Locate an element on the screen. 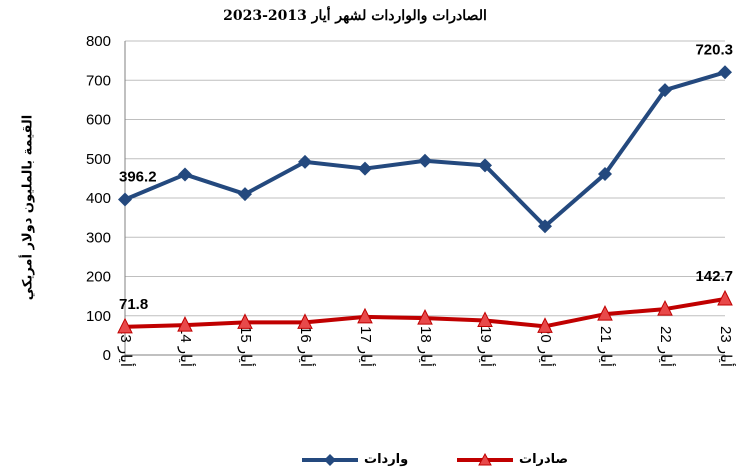  x-tick-label: أيار 22 is located at coordinates (666, 346).